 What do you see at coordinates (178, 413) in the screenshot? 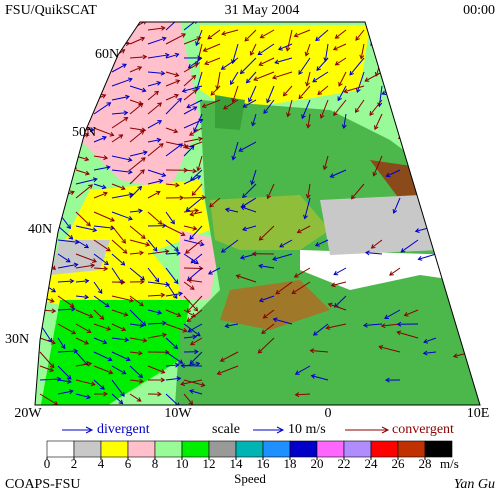
I see `lon-label: 10W` at bounding box center [178, 413].